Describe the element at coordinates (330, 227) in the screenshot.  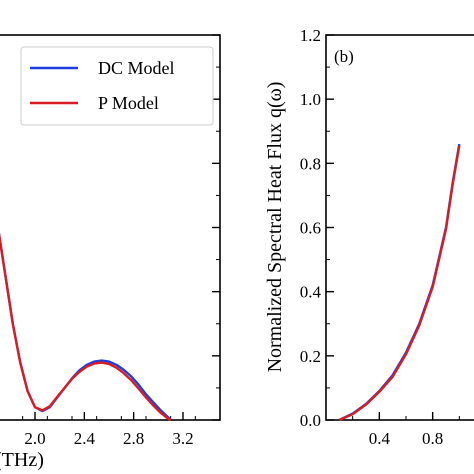
I see `right-y-ticks` at that location.